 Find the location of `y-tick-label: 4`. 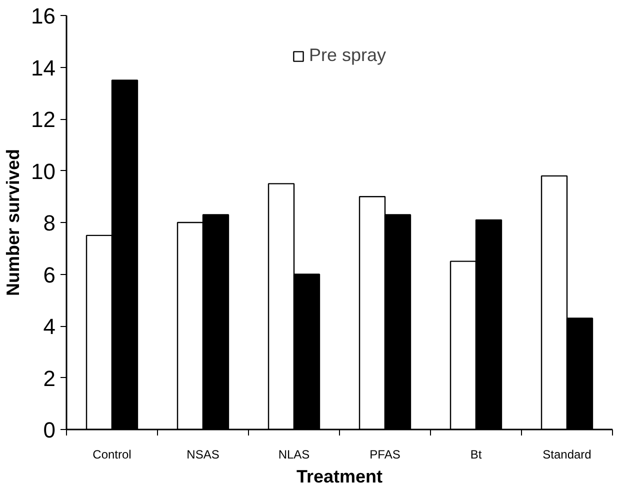

y-tick-label: 4 is located at coordinates (49, 326).